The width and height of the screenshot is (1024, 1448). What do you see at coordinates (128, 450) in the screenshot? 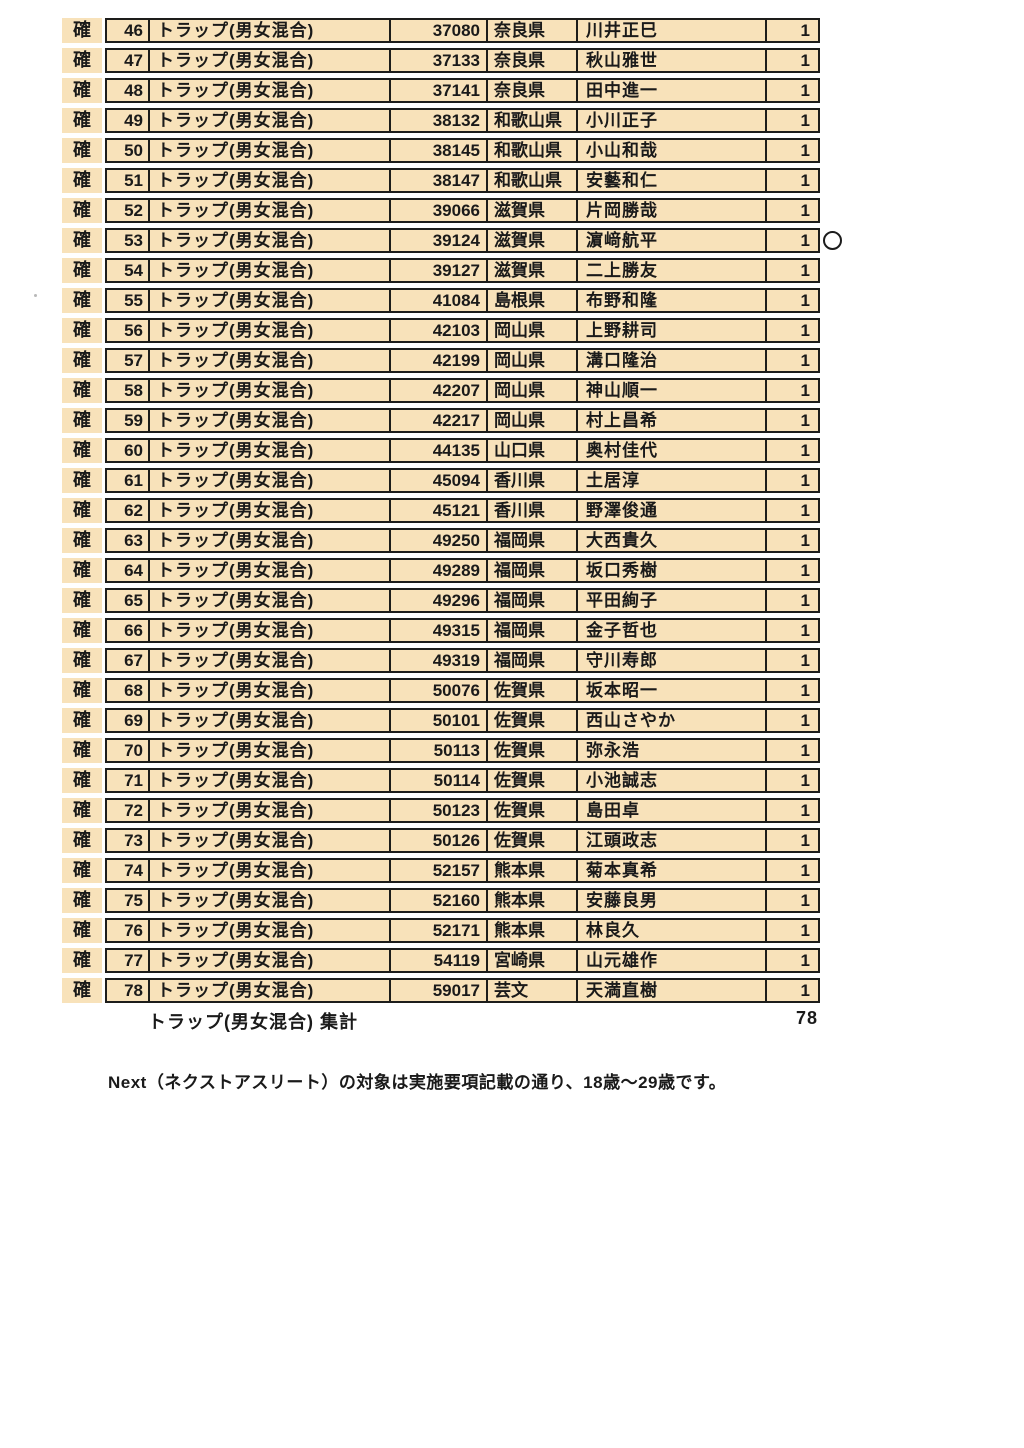
I see `cell-no: 60` at bounding box center [128, 450].